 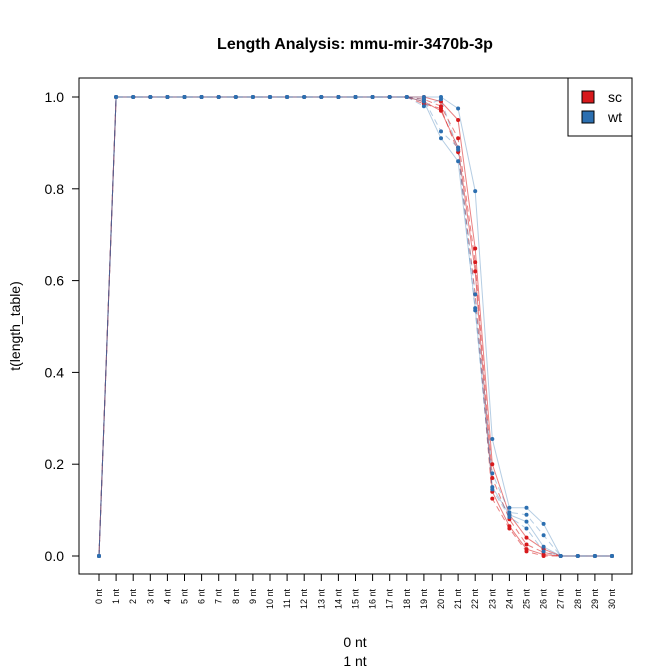 What do you see at coordinates (185, 597) in the screenshot?
I see `x-tick-label: 5 nt` at bounding box center [185, 597].